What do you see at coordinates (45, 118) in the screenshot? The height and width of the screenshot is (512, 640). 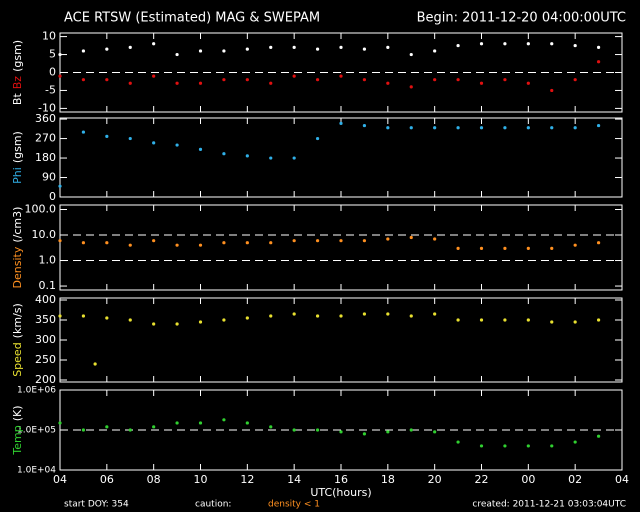 I see `y-tick-label: 360` at bounding box center [45, 118].